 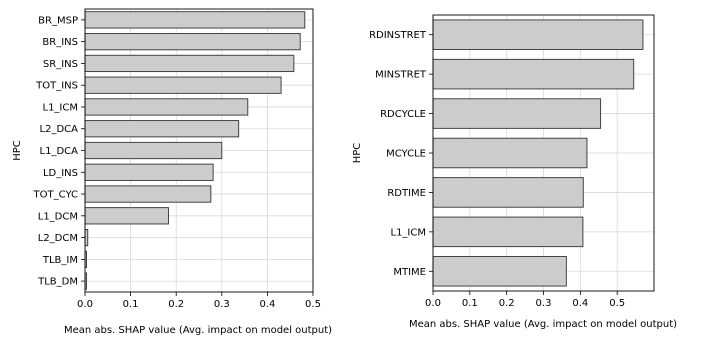 I want to click on y-tick-label: BR_MSP, so click(x=58, y=20).